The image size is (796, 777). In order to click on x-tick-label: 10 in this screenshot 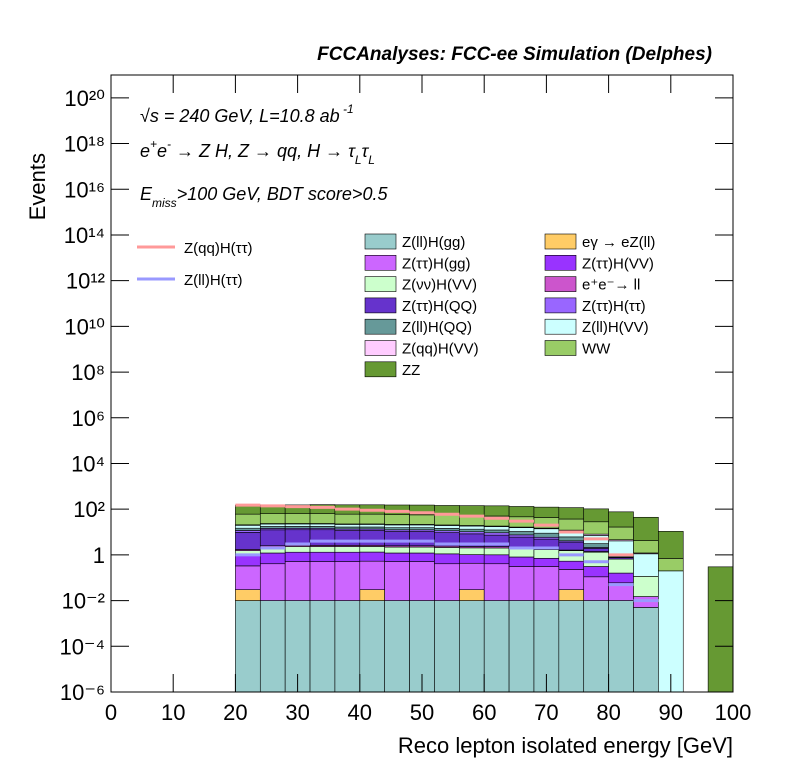, I will do `click(173, 712)`.